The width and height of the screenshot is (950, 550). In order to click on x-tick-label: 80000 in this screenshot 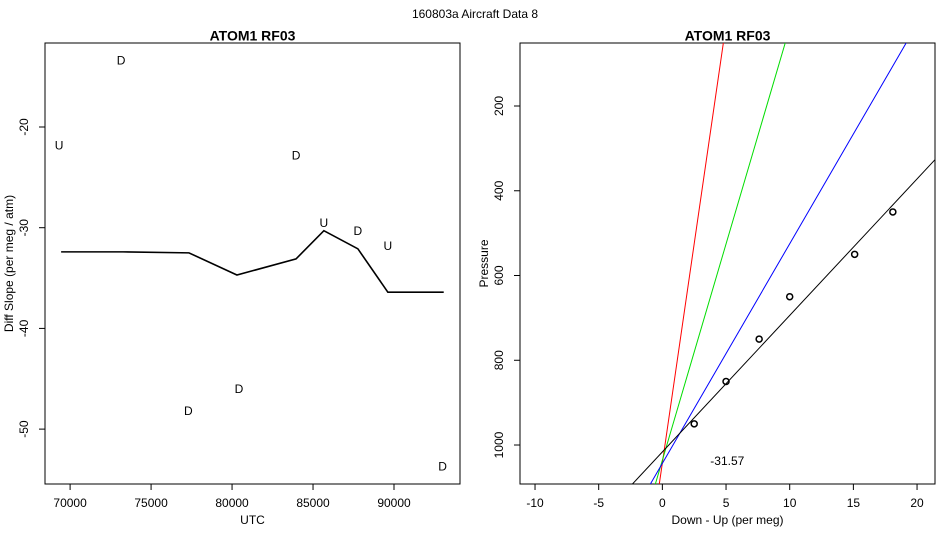, I will do `click(232, 503)`.